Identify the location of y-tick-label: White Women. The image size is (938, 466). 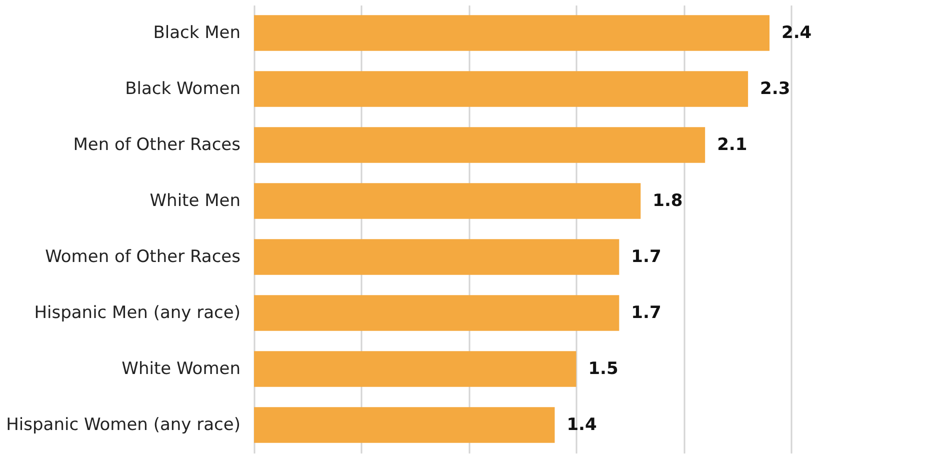
(181, 369).